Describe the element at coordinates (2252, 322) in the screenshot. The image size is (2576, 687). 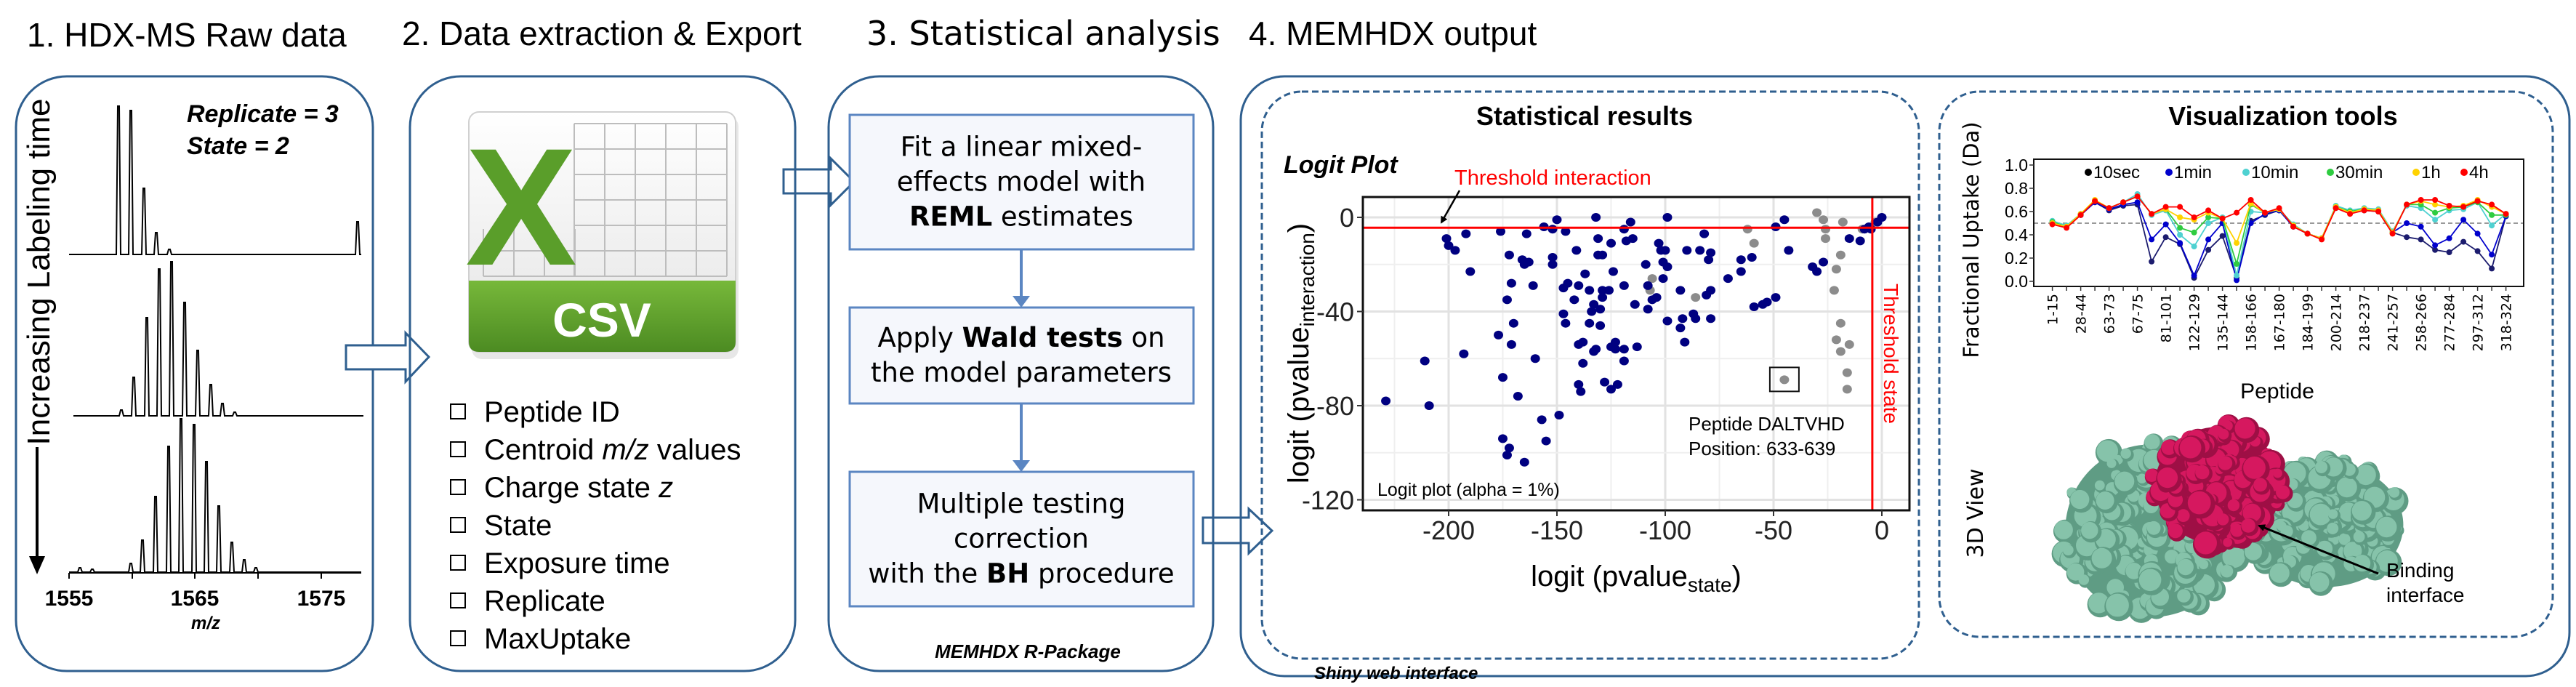
I see `x-tick-label: 158-166` at that location.